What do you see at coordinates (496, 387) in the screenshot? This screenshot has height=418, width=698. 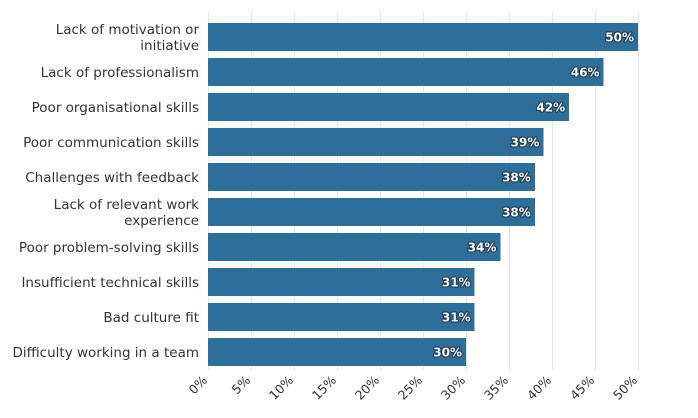 I see `x-tick-label: 35%` at bounding box center [496, 387].